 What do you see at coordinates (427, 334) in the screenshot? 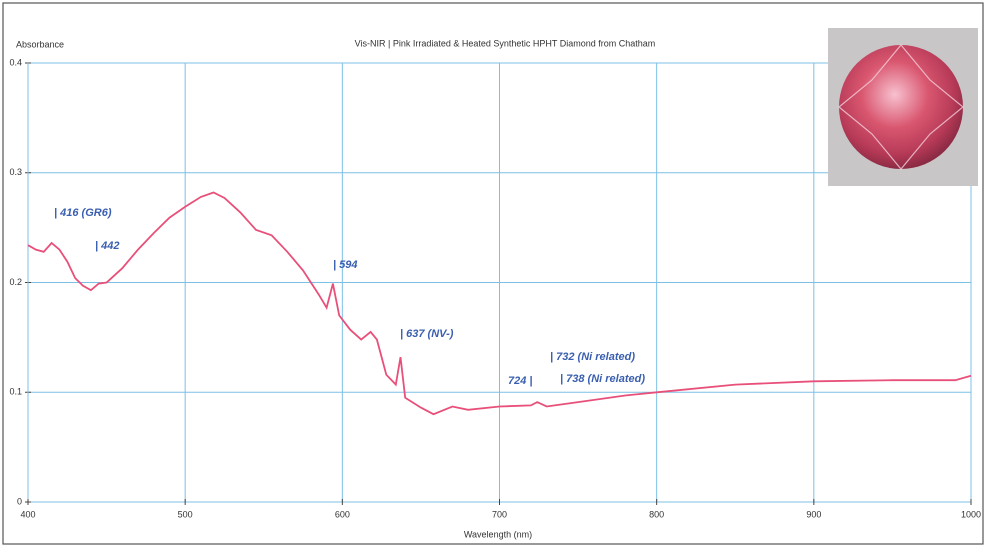
I see `annotation: | 637 (NV-)` at bounding box center [427, 334].